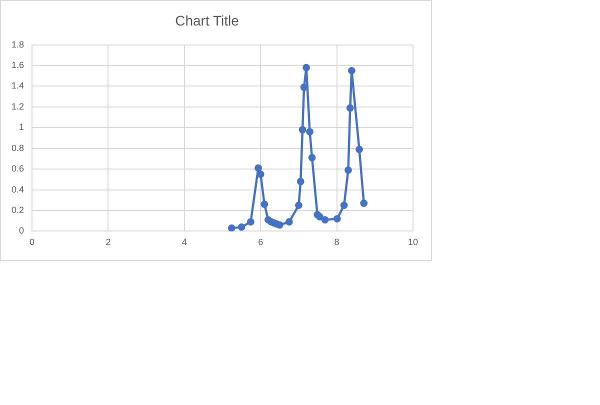  Describe the element at coordinates (17, 169) in the screenshot. I see `y-tick-label: 0.6` at that location.